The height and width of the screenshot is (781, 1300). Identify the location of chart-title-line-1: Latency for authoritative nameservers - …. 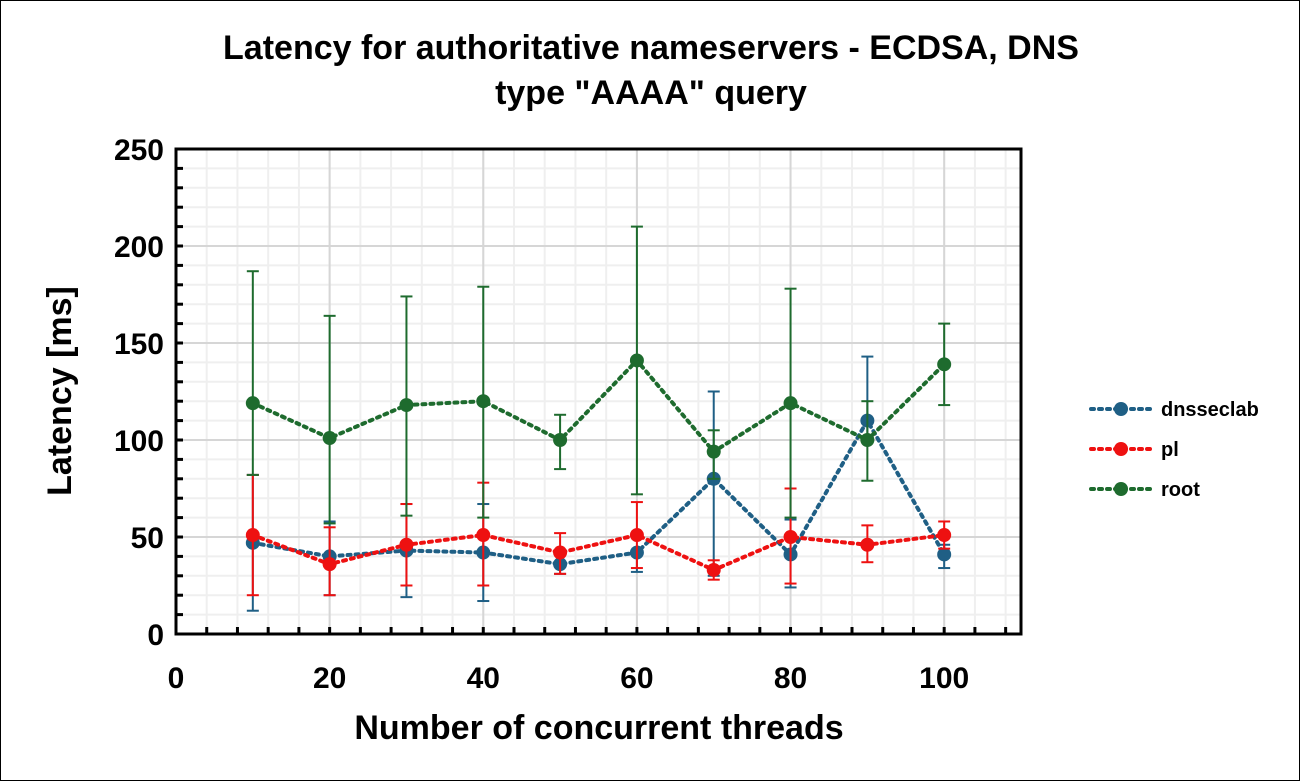
(651, 48).